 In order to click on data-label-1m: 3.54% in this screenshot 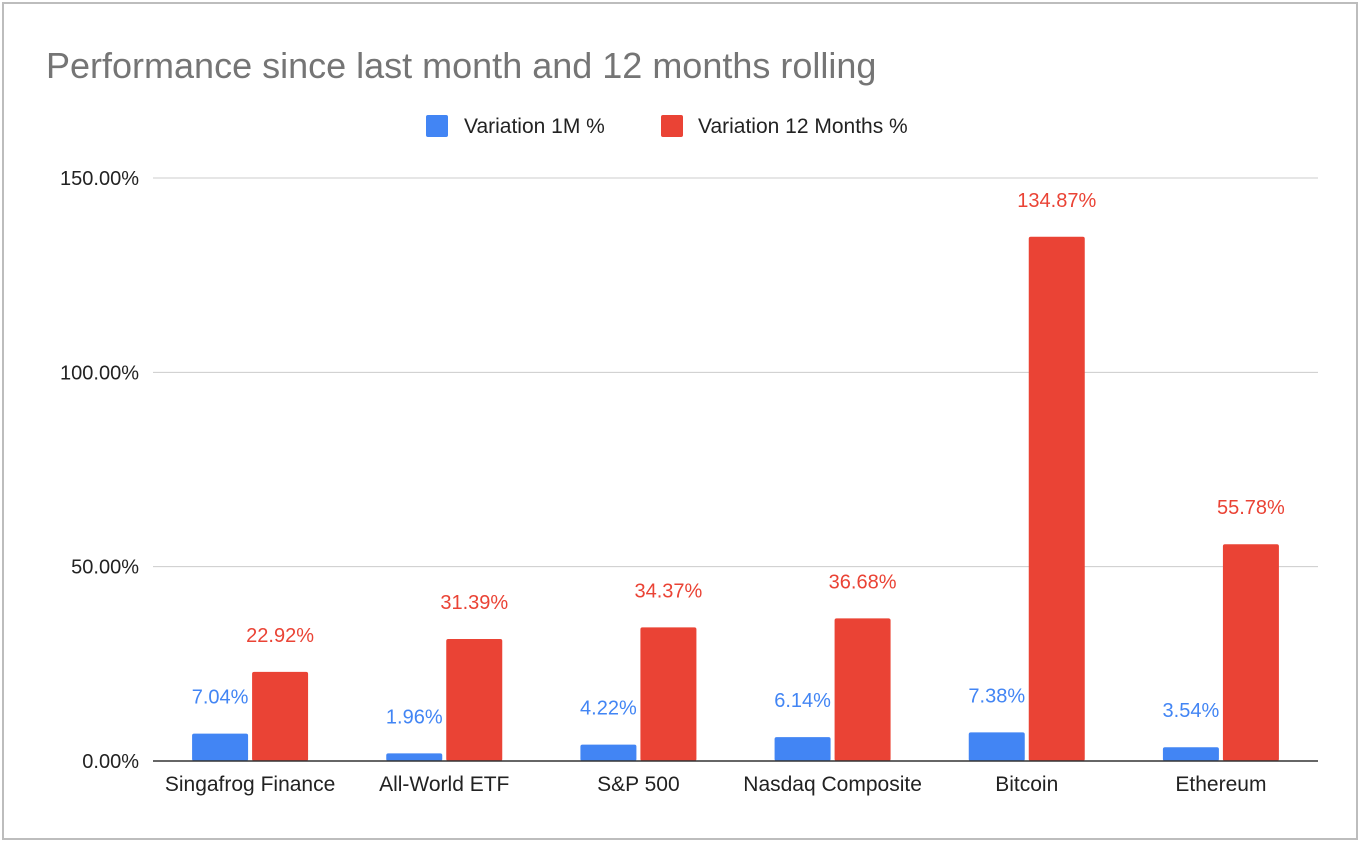, I will do `click(1191, 711)`.